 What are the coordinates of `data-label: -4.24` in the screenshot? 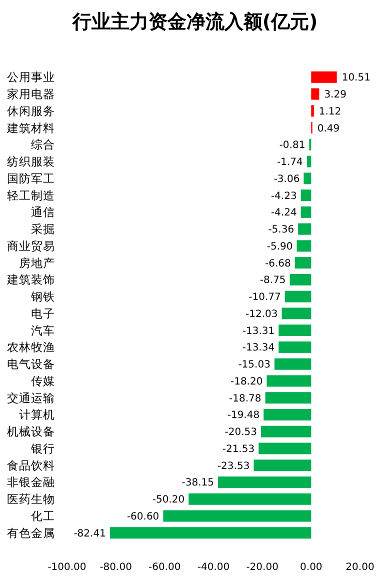 It's located at (283, 213).